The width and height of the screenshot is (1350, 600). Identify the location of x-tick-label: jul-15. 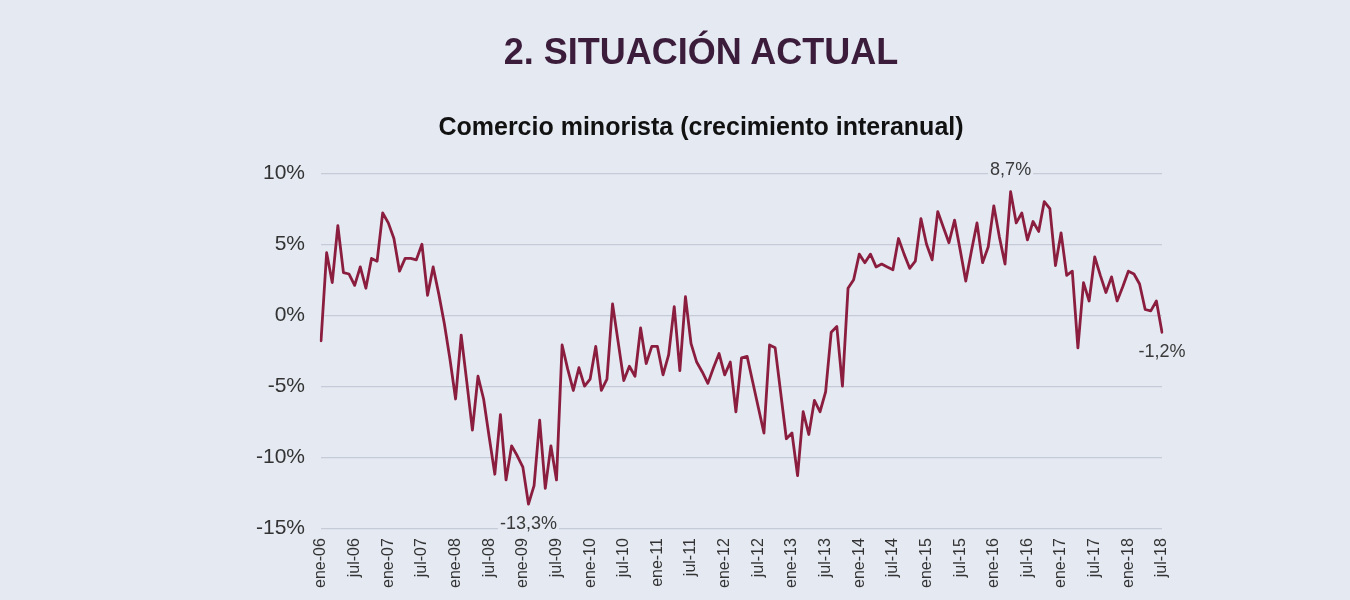
(959, 558).